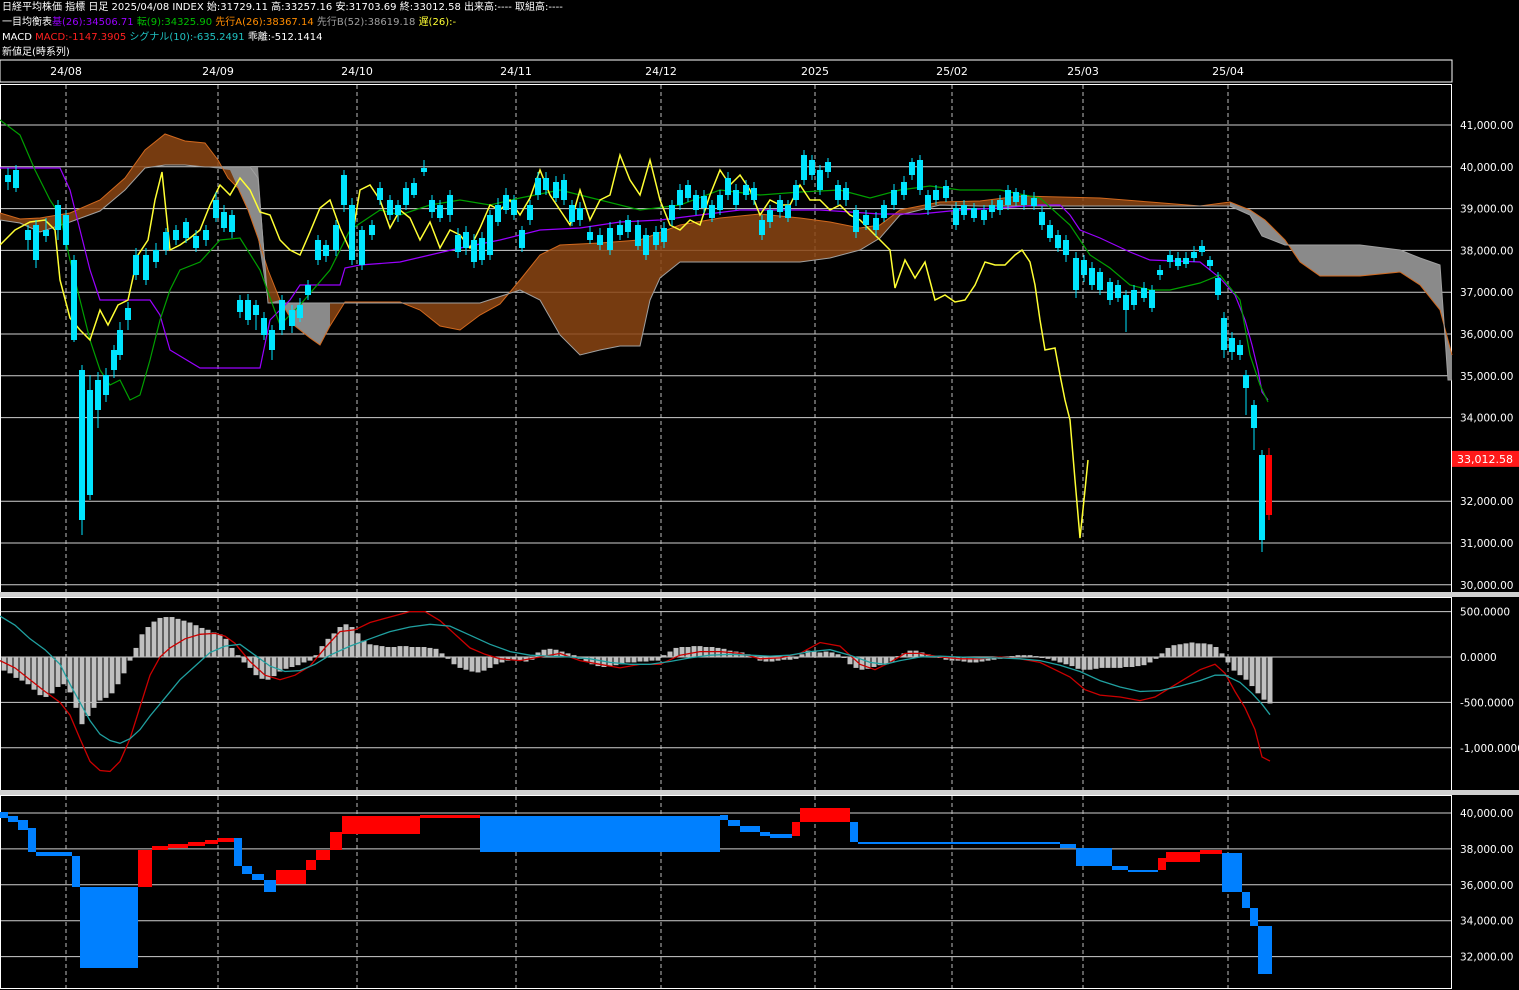 The image size is (1519, 990). What do you see at coordinates (1486, 168) in the screenshot?
I see `price-axis-label: 40,000.00` at bounding box center [1486, 168].